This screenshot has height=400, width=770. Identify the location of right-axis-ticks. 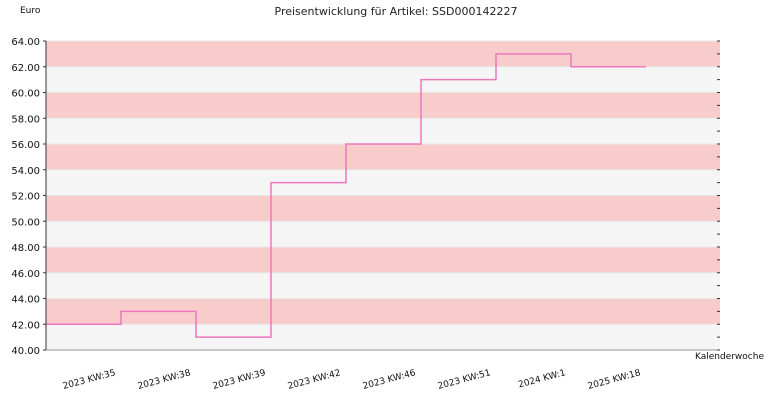
(718, 195).